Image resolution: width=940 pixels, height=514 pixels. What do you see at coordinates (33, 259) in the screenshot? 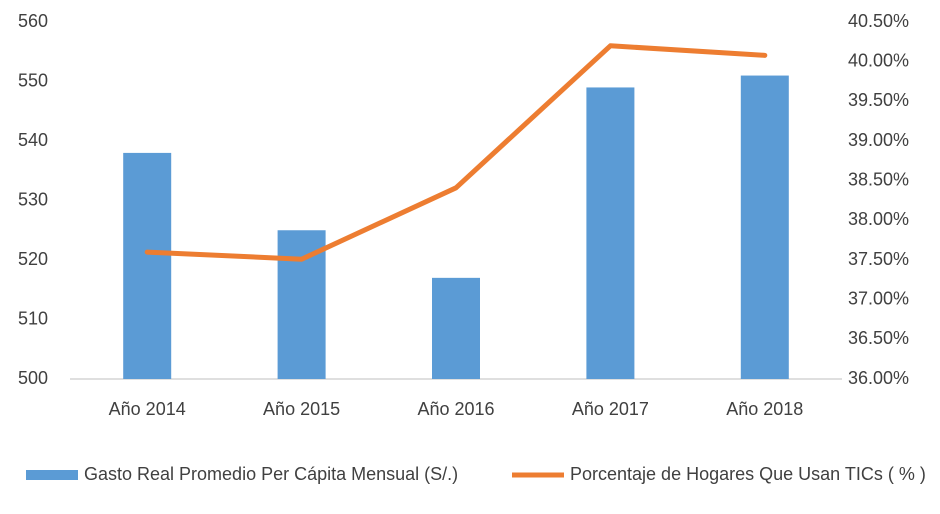
I see `y-tick-label: 520` at bounding box center [33, 259].